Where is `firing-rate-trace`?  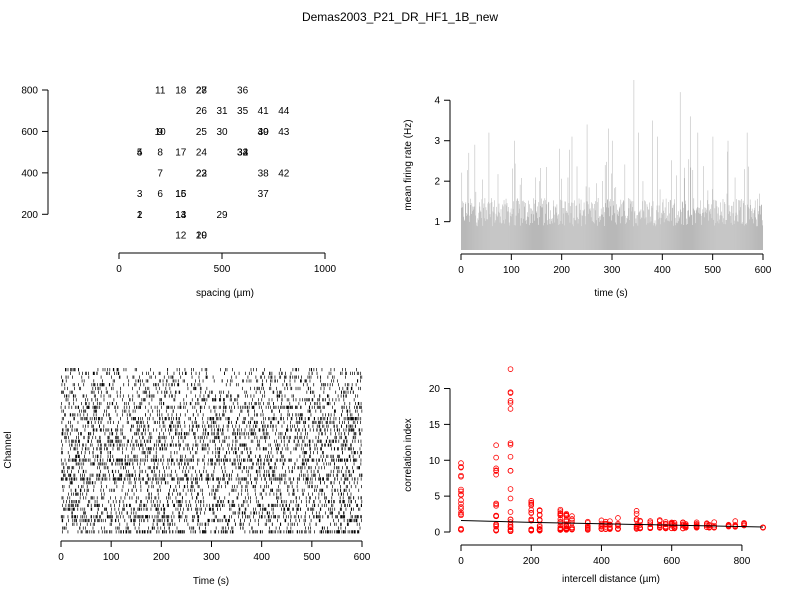 firing-rate-trace is located at coordinates (612, 165).